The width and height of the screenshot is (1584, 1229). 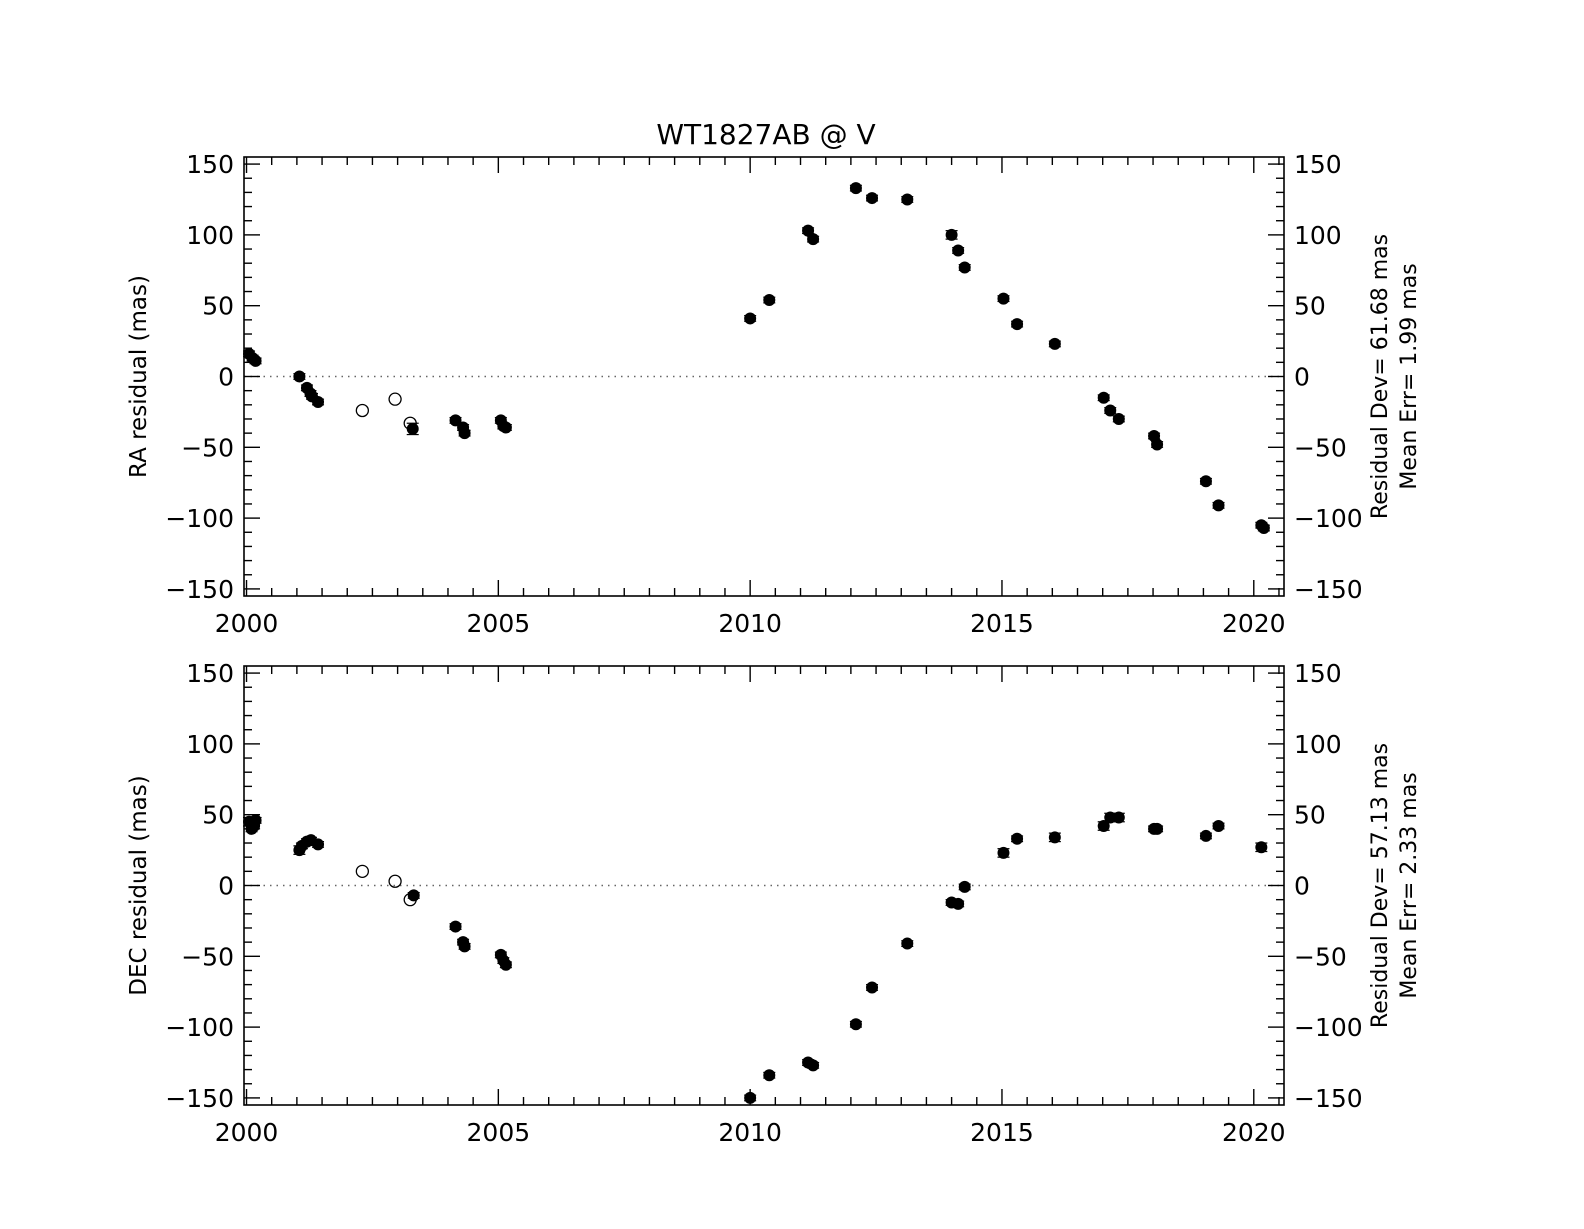 What do you see at coordinates (139, 376) in the screenshot?
I see `y-axis-title: RA residual (mas)` at bounding box center [139, 376].